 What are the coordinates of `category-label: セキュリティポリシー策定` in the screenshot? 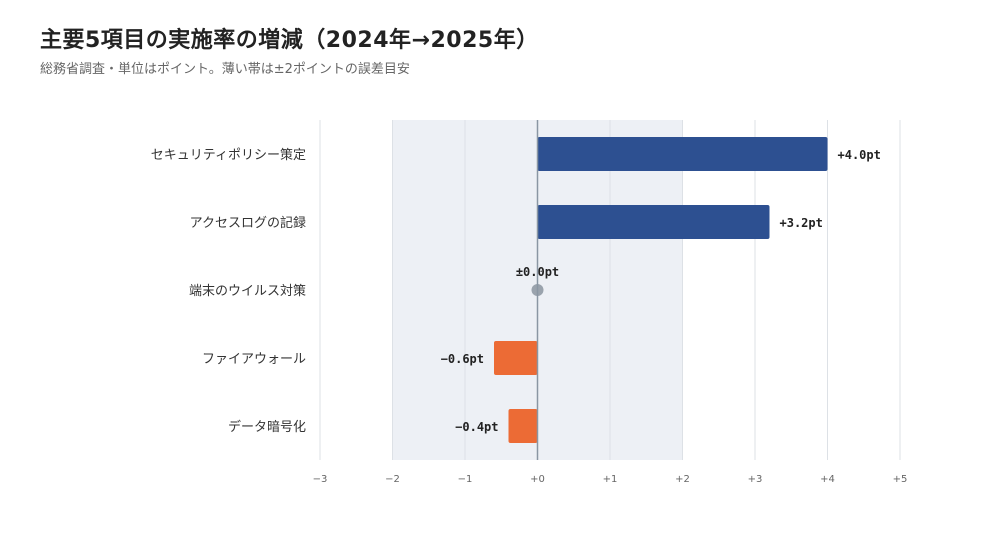 It's located at (228, 155).